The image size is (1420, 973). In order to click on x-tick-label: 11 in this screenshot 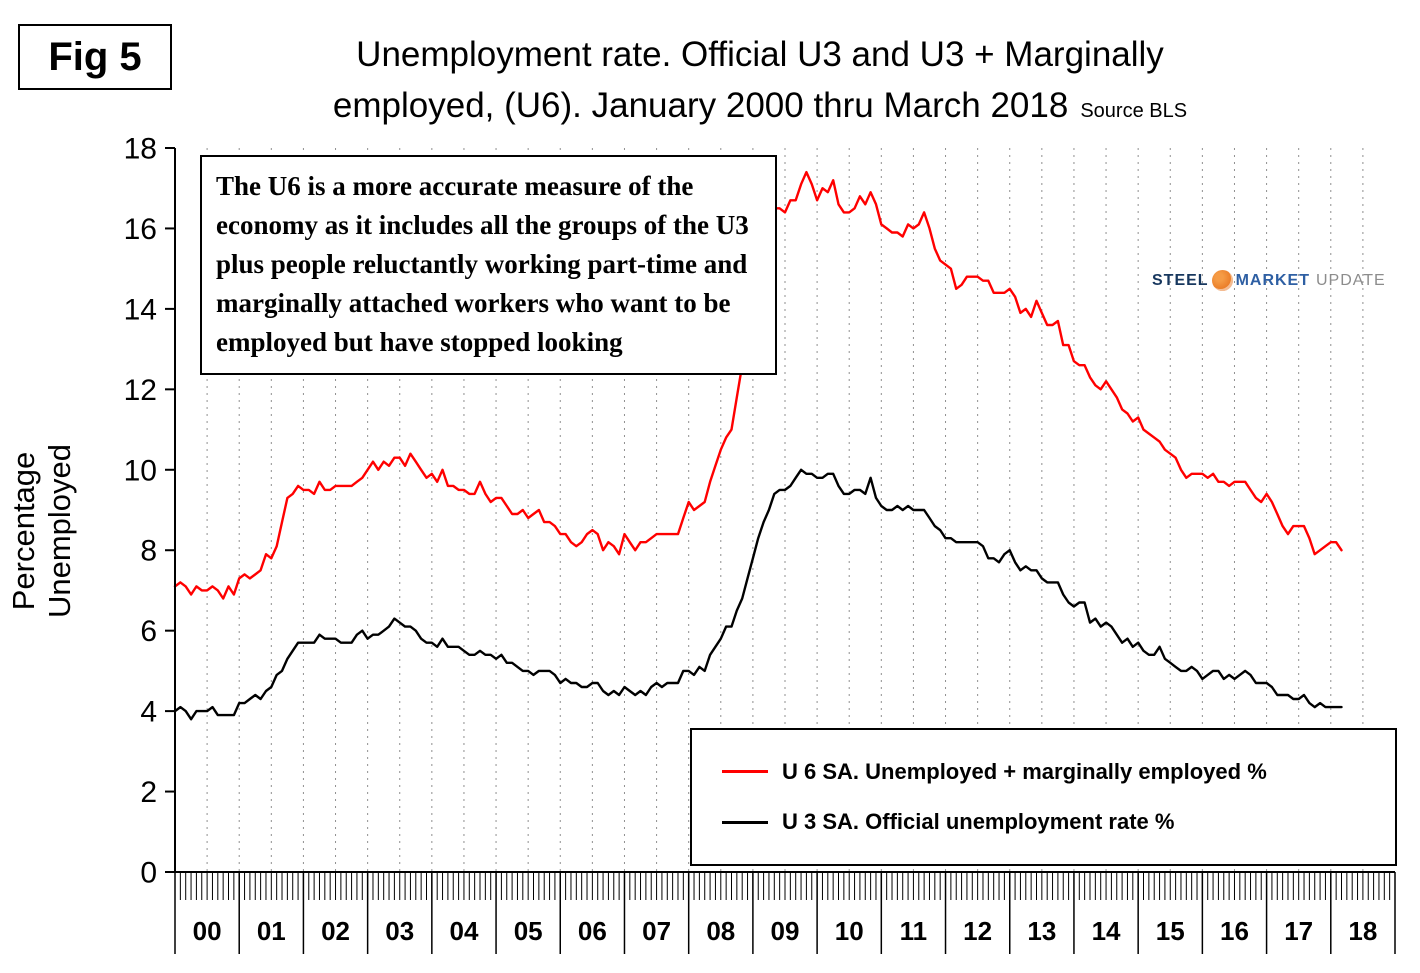, I will do `click(914, 931)`.